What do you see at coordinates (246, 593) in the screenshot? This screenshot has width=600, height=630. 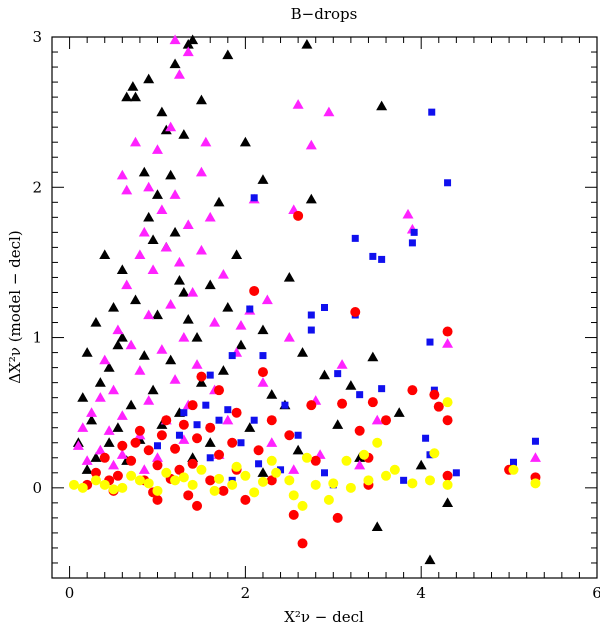 I see `x-tick-label: 2` at bounding box center [246, 593].